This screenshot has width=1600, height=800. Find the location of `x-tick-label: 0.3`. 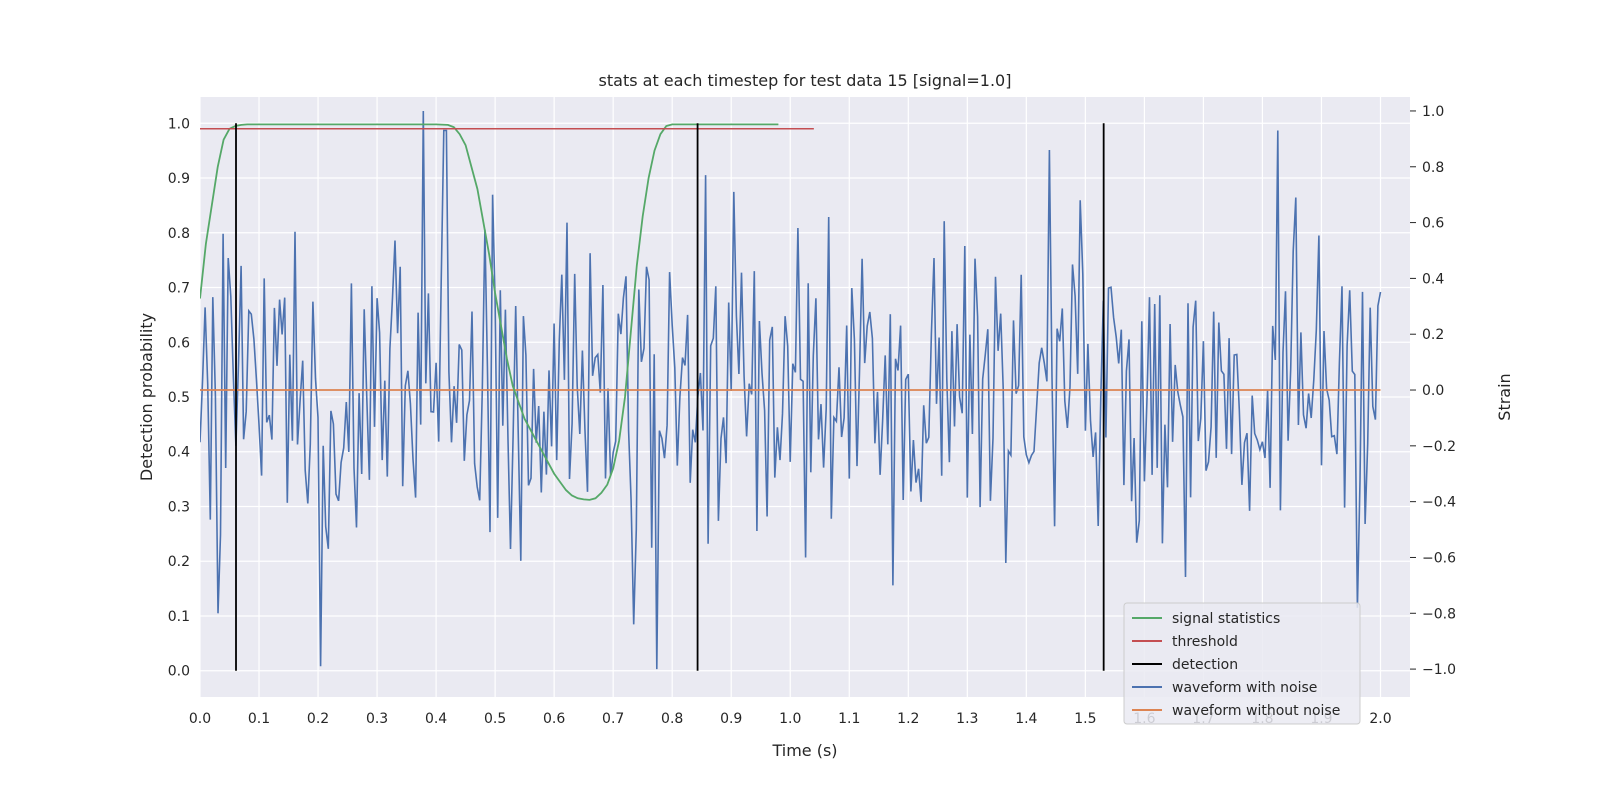

x-tick-label: 0.3 is located at coordinates (377, 719).